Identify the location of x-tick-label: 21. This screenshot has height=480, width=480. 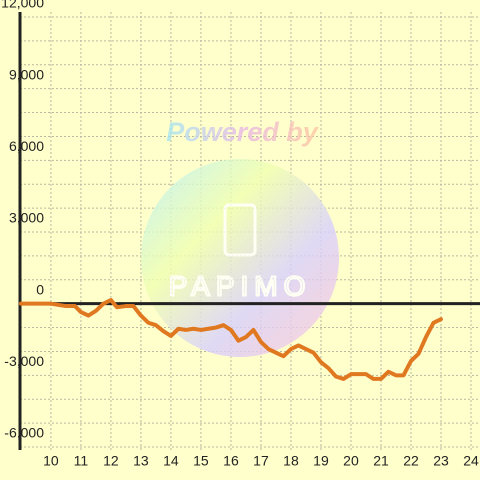
(381, 461).